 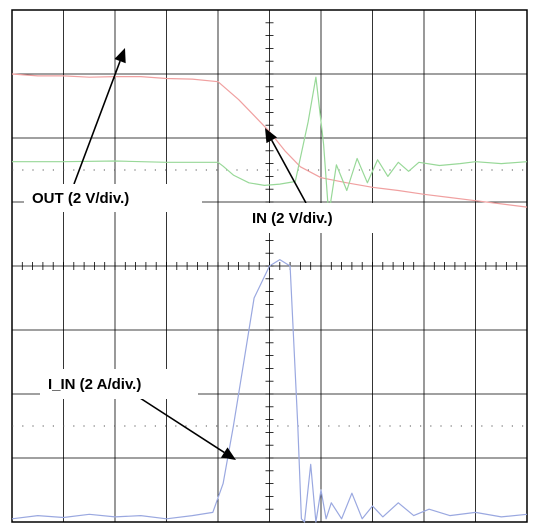 I want to click on arrow-iin-shaft, so click(x=182, y=425).